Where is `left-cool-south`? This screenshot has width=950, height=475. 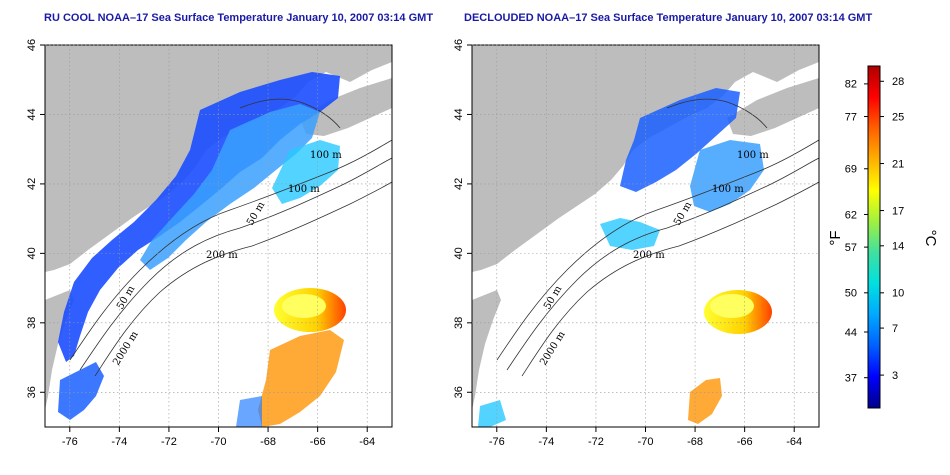
left-cool-south is located at coordinates (249, 411).